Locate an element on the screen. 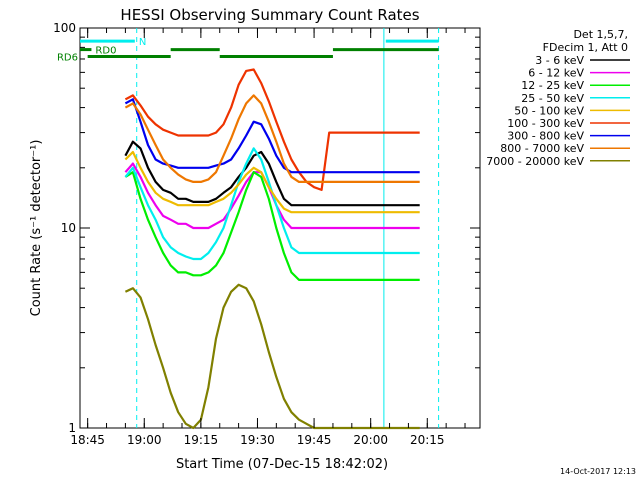 Image resolution: width=640 pixels, height=480 pixels. x-tick-label: 18:45 is located at coordinates (87, 440).